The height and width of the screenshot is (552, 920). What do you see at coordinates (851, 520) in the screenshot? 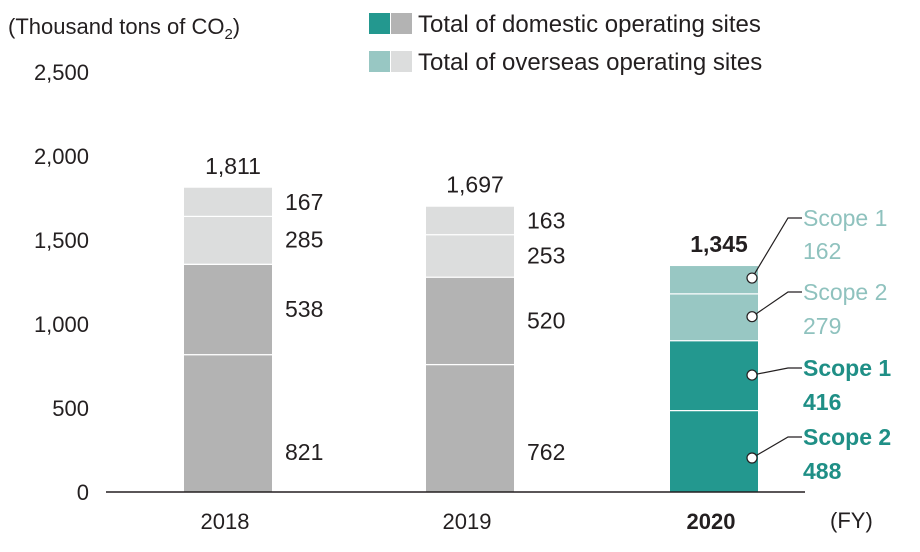
I see `x-axis-unit-label: (FY)` at bounding box center [851, 520].